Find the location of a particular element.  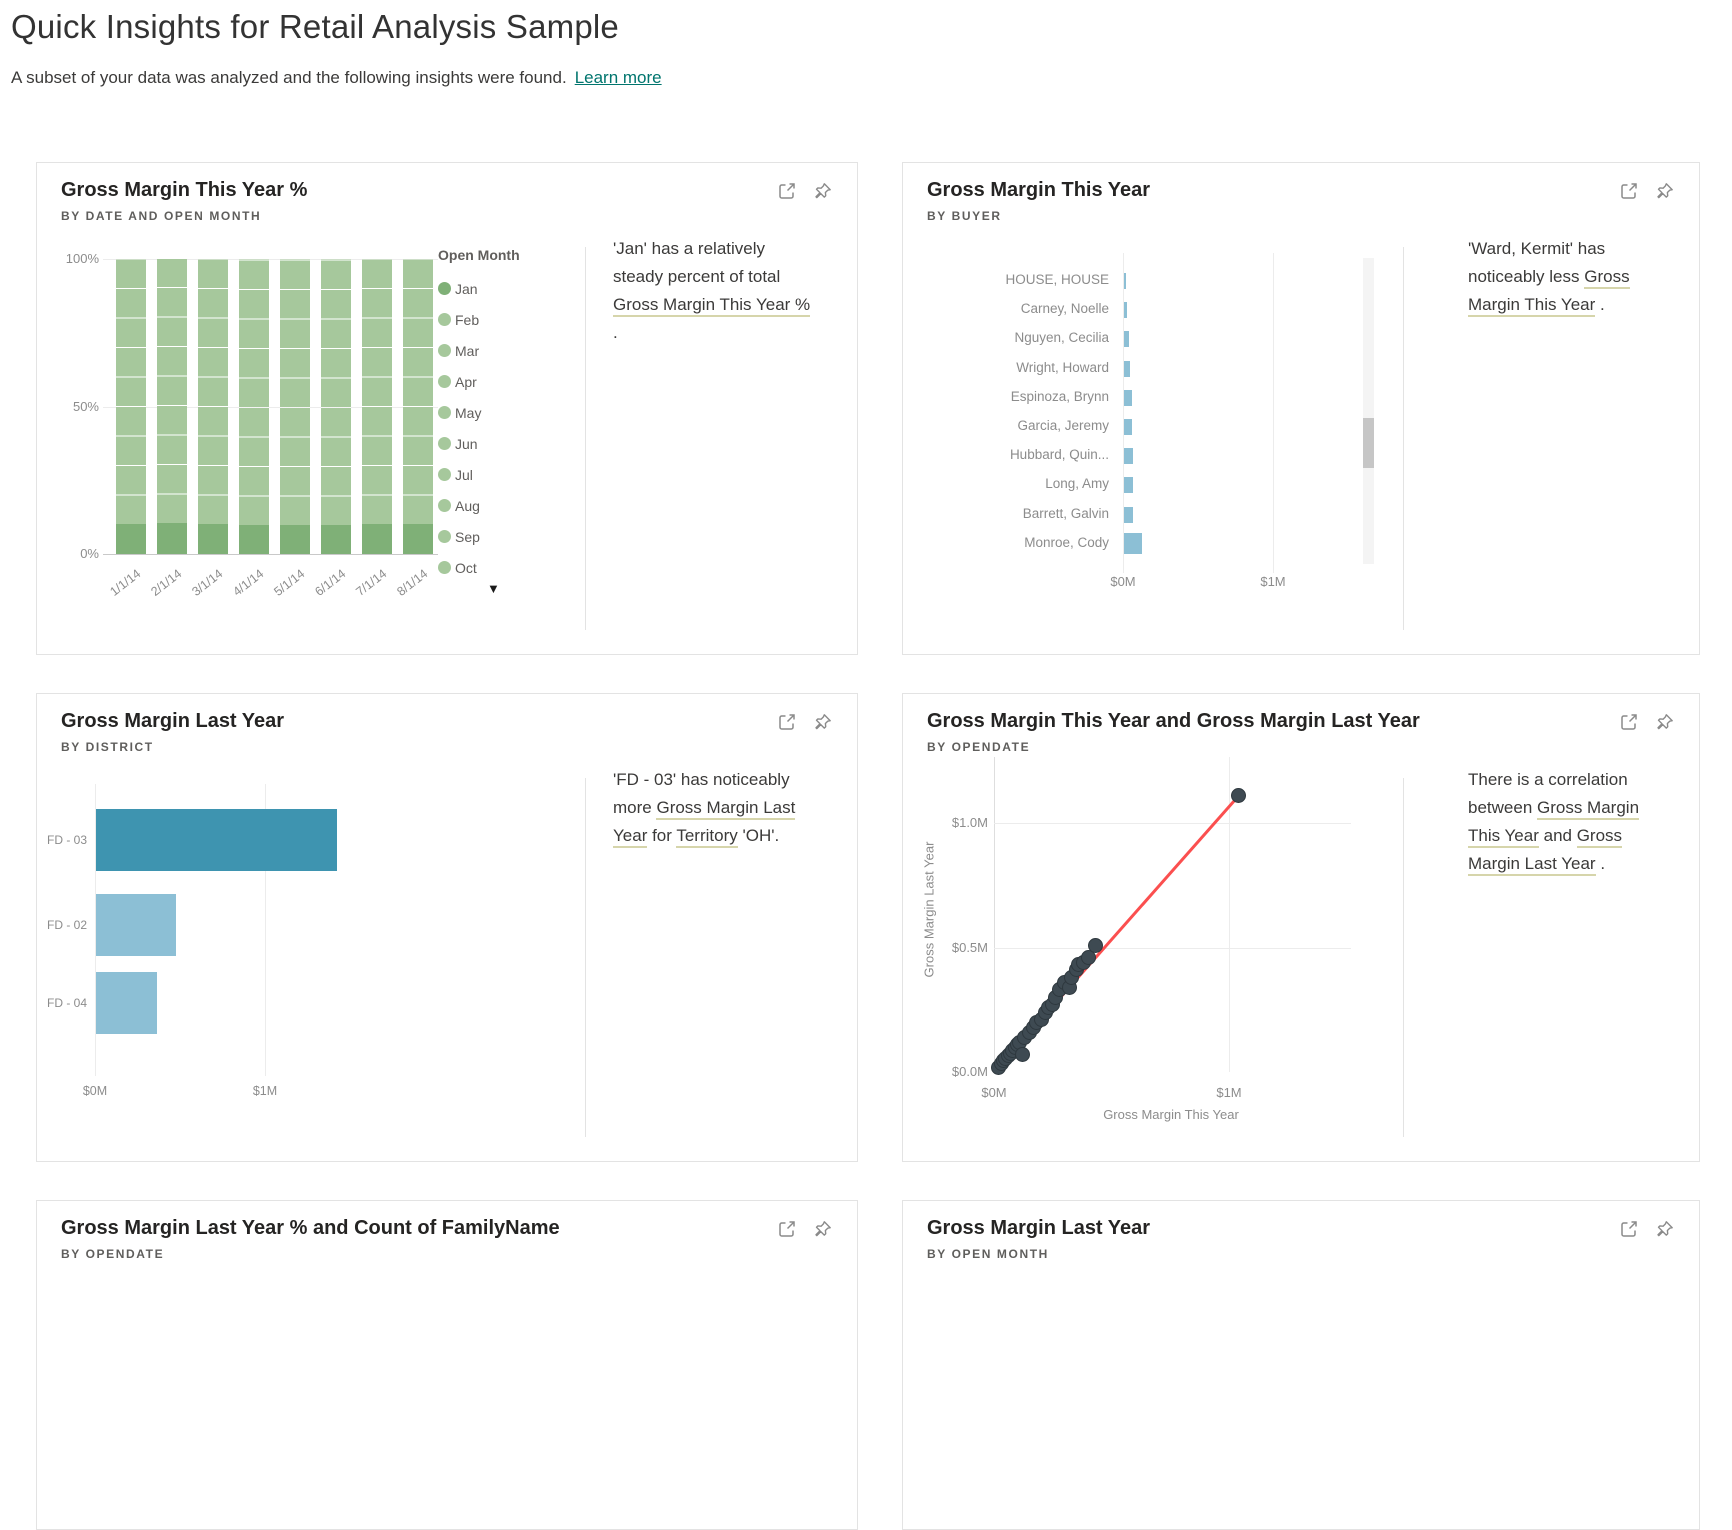

scrollbar-track is located at coordinates (1368, 411).